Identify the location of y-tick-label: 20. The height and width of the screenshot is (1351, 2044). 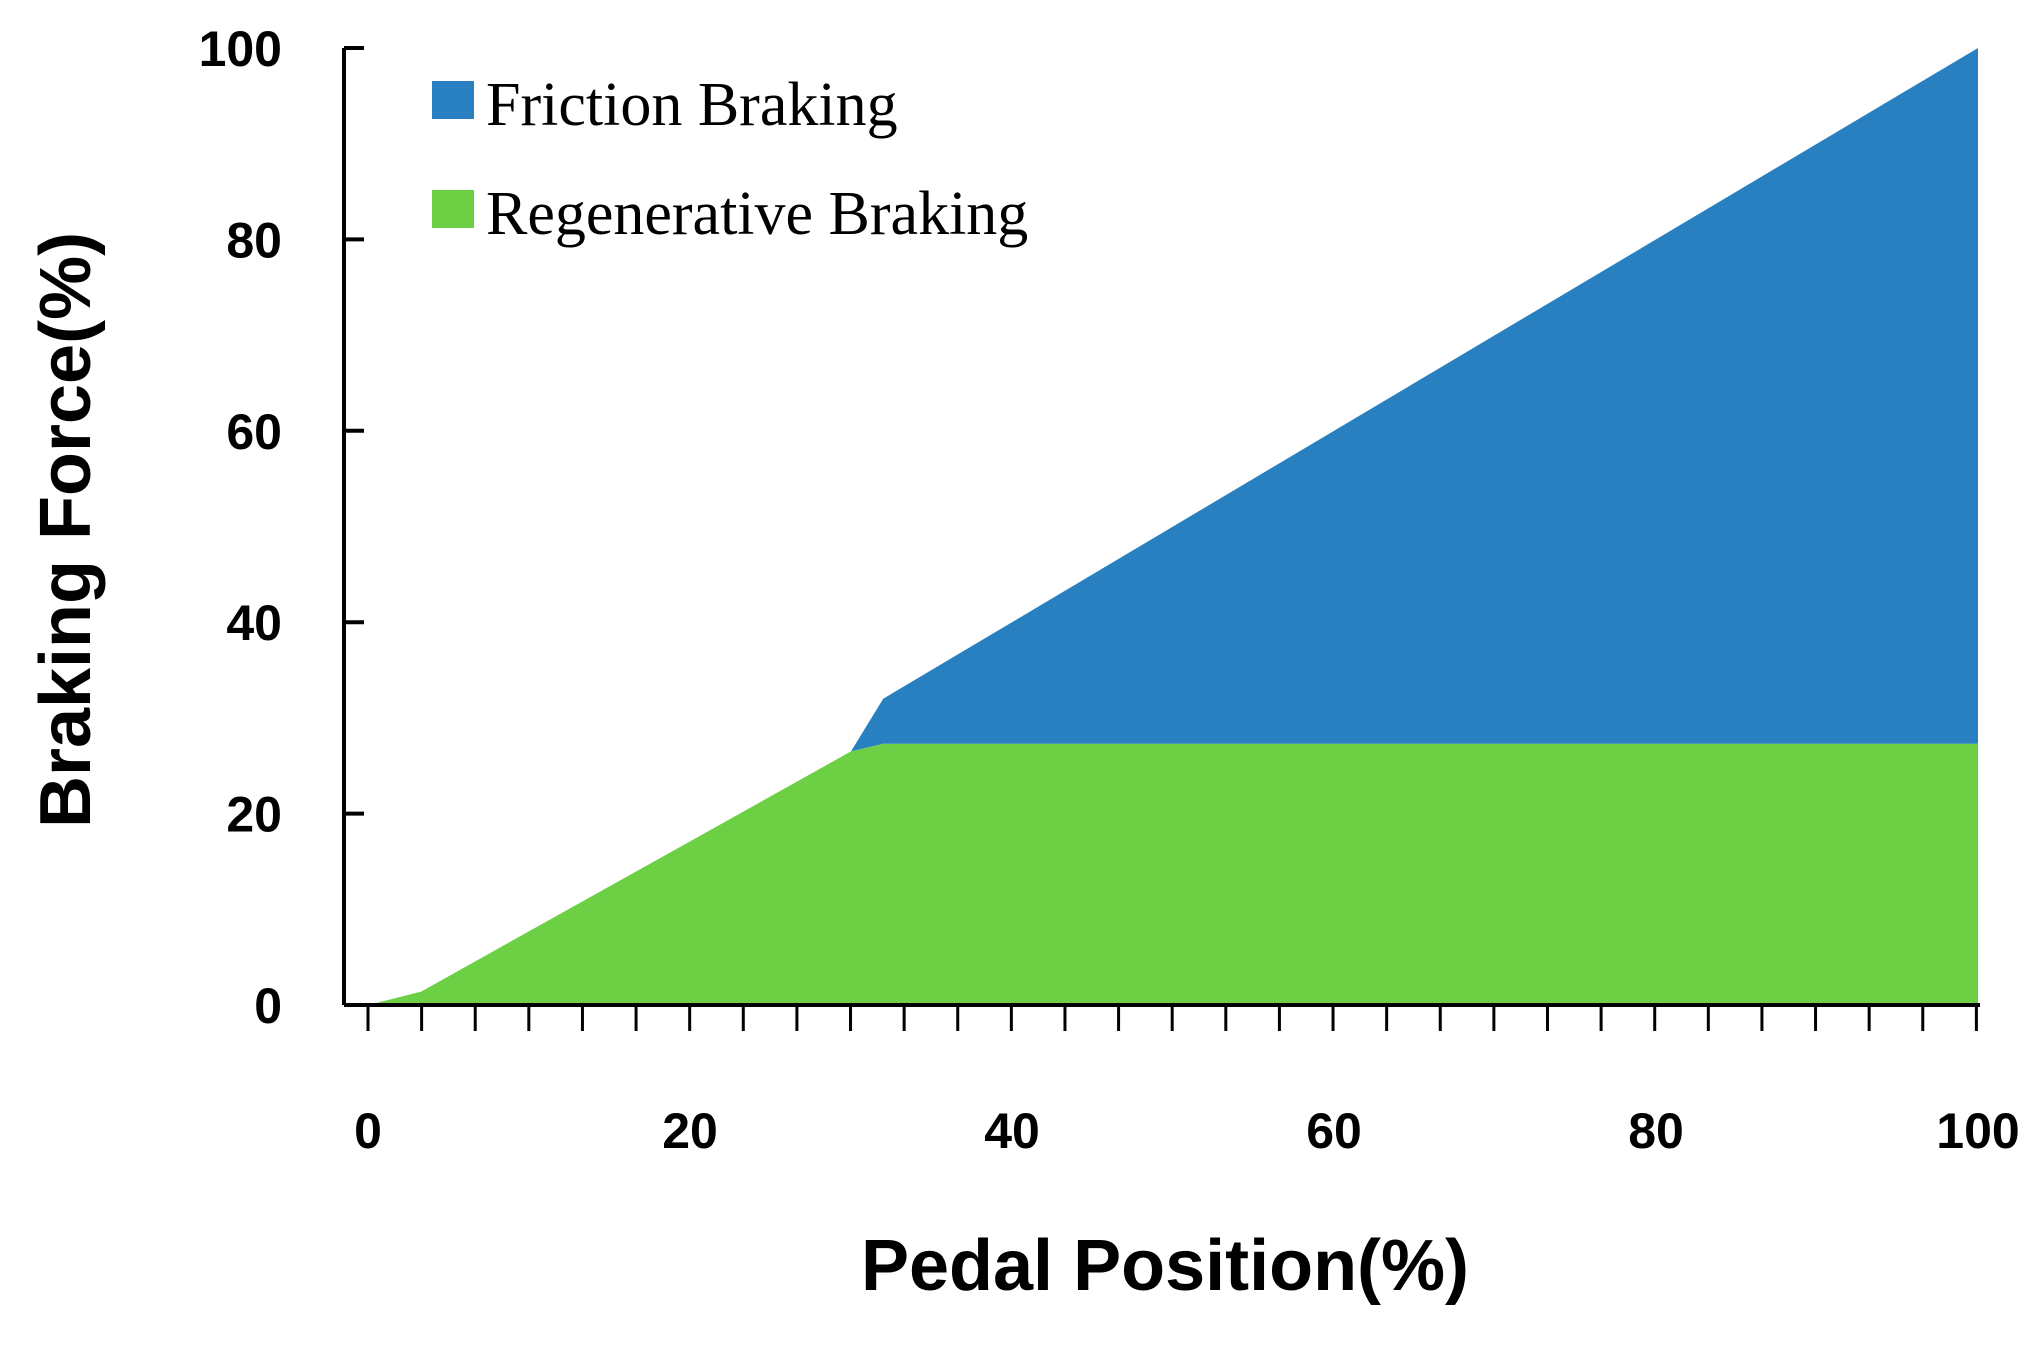
(254, 815).